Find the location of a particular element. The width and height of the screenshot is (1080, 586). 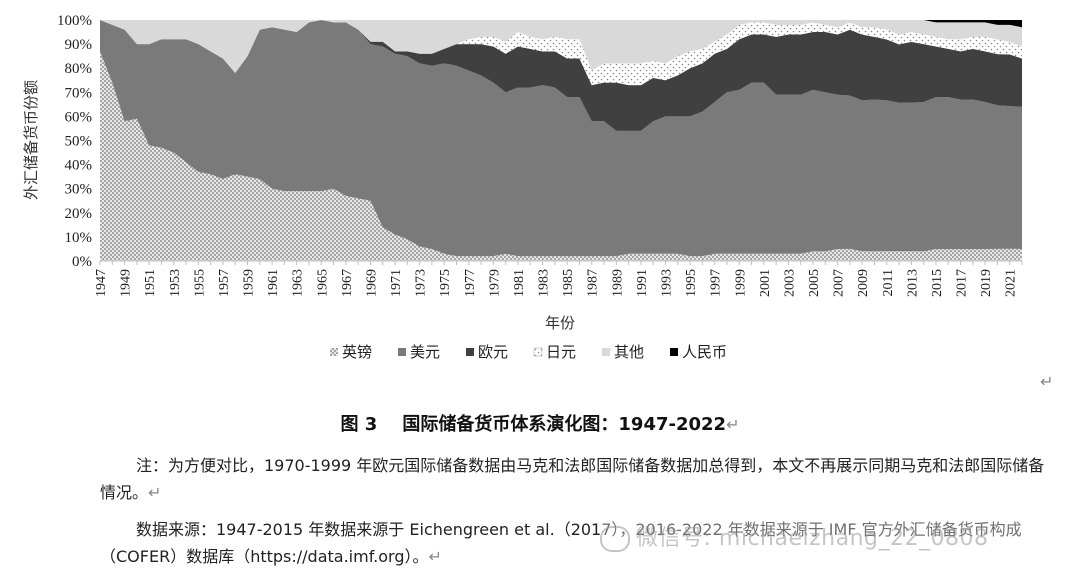

wechat-watermark: 微信号: michaelzhang_22_0808 is located at coordinates (830, 538).